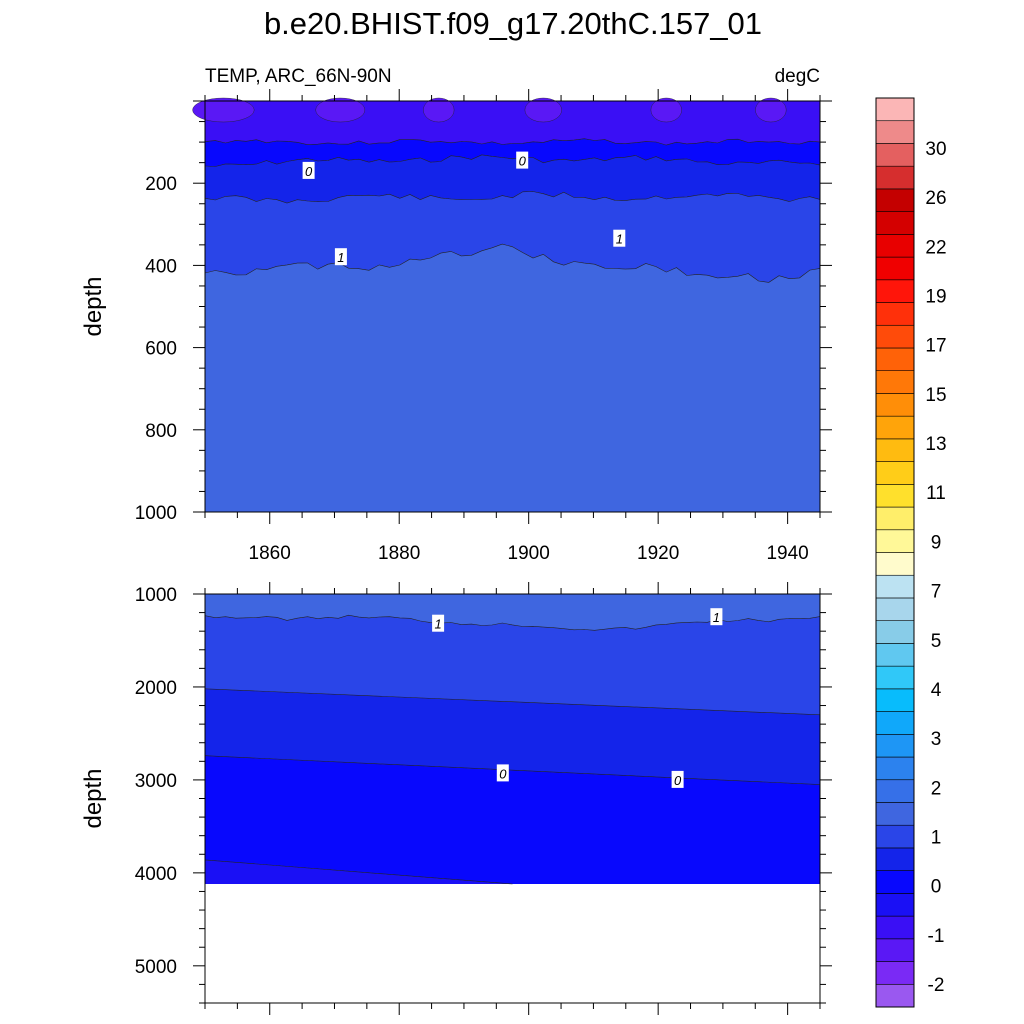 This screenshot has height=1024, width=1024. I want to click on colorbar-frame, so click(895, 552).